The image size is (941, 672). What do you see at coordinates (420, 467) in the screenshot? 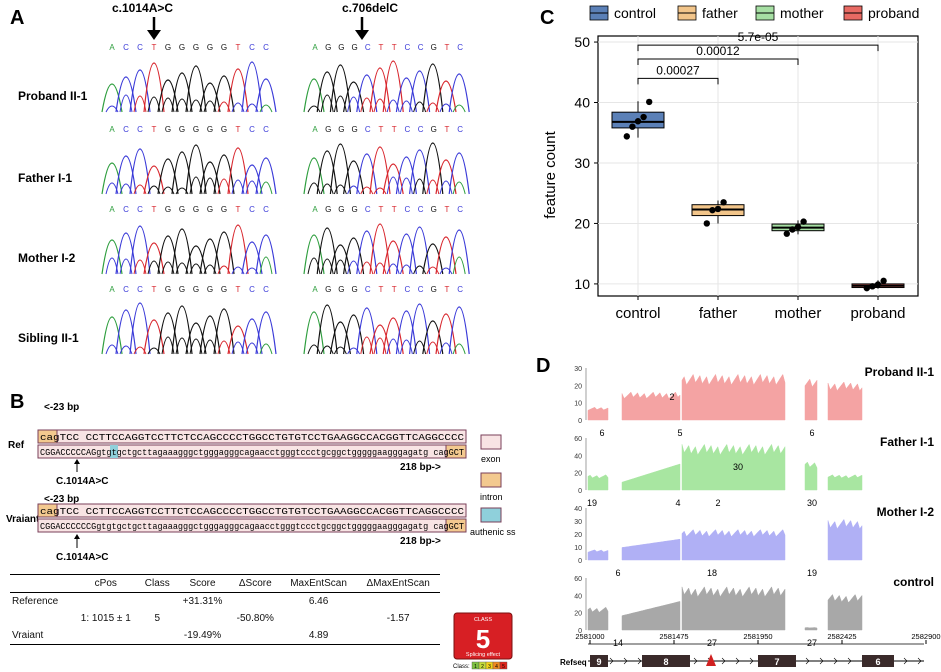
I see `ref-bp-right: 218 bp->` at bounding box center [420, 467].